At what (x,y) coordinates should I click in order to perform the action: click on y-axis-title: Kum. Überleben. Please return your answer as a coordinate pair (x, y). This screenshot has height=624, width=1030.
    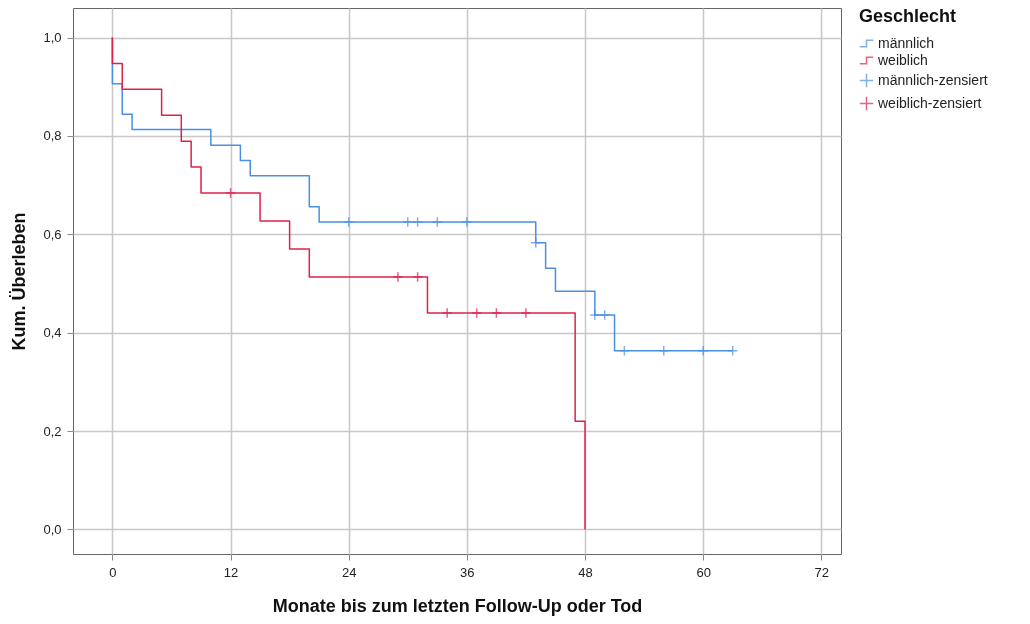
    Looking at the image, I should click on (19, 281).